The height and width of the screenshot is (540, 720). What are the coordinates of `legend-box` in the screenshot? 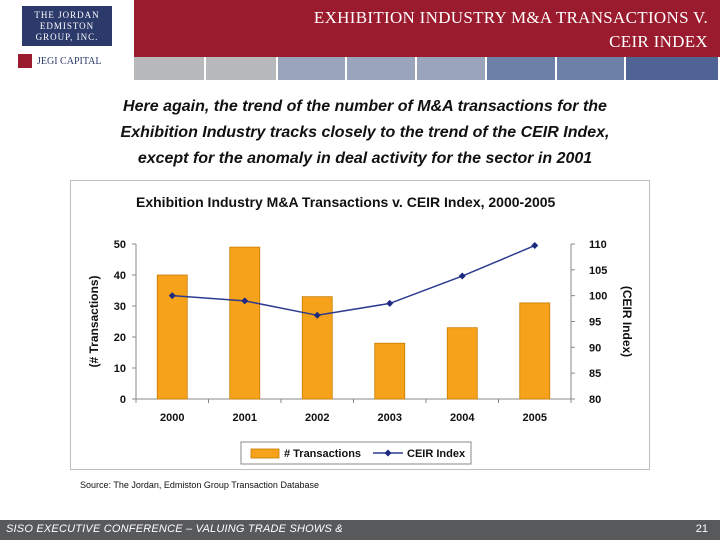 It's located at (356, 453).